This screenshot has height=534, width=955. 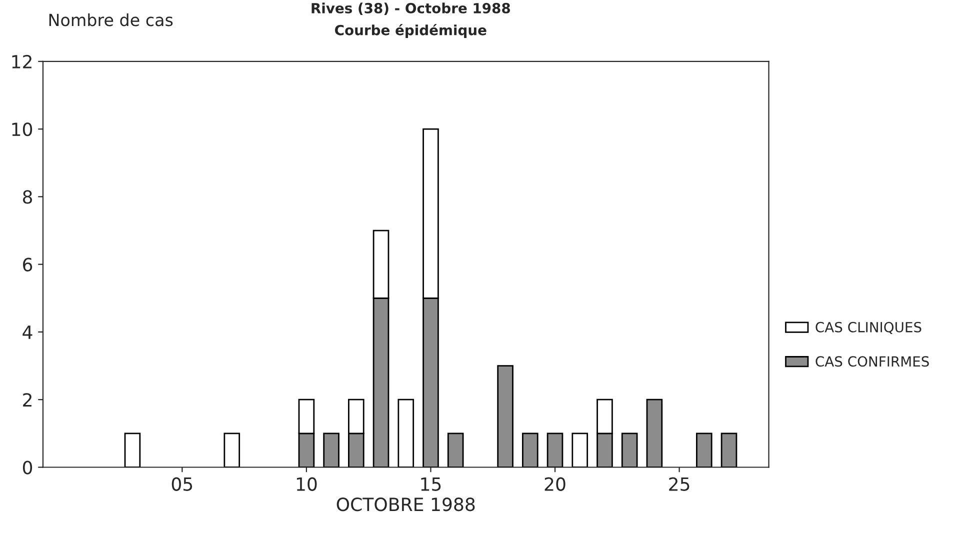 What do you see at coordinates (410, 31) in the screenshot?
I see `chart-subtitle: Courbe épidémique` at bounding box center [410, 31].